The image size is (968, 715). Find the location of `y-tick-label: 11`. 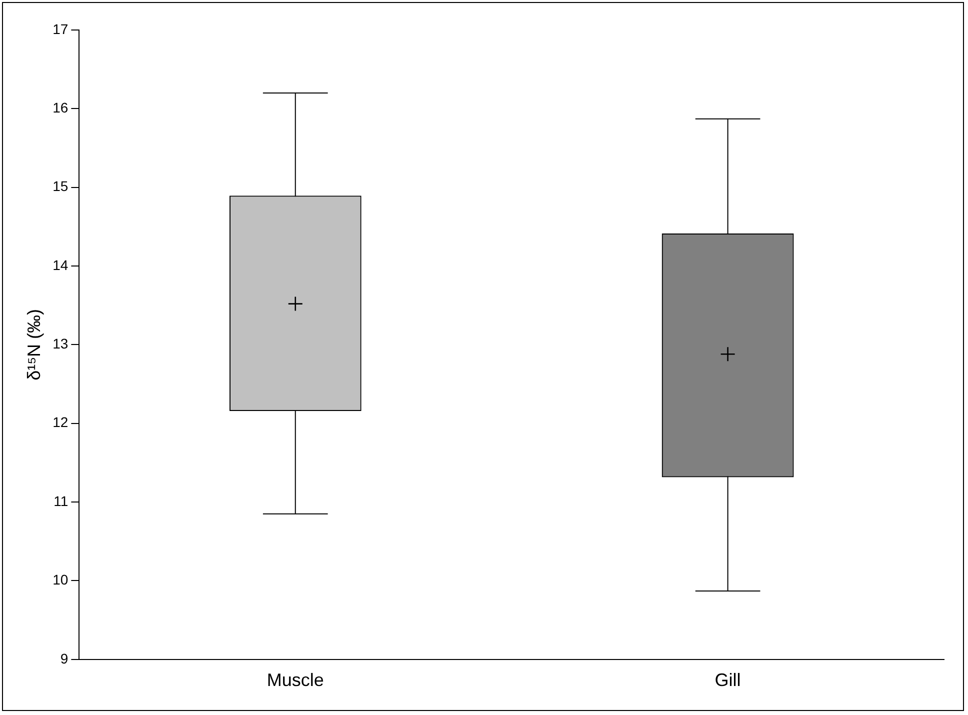

y-tick-label: 11 is located at coordinates (61, 500).